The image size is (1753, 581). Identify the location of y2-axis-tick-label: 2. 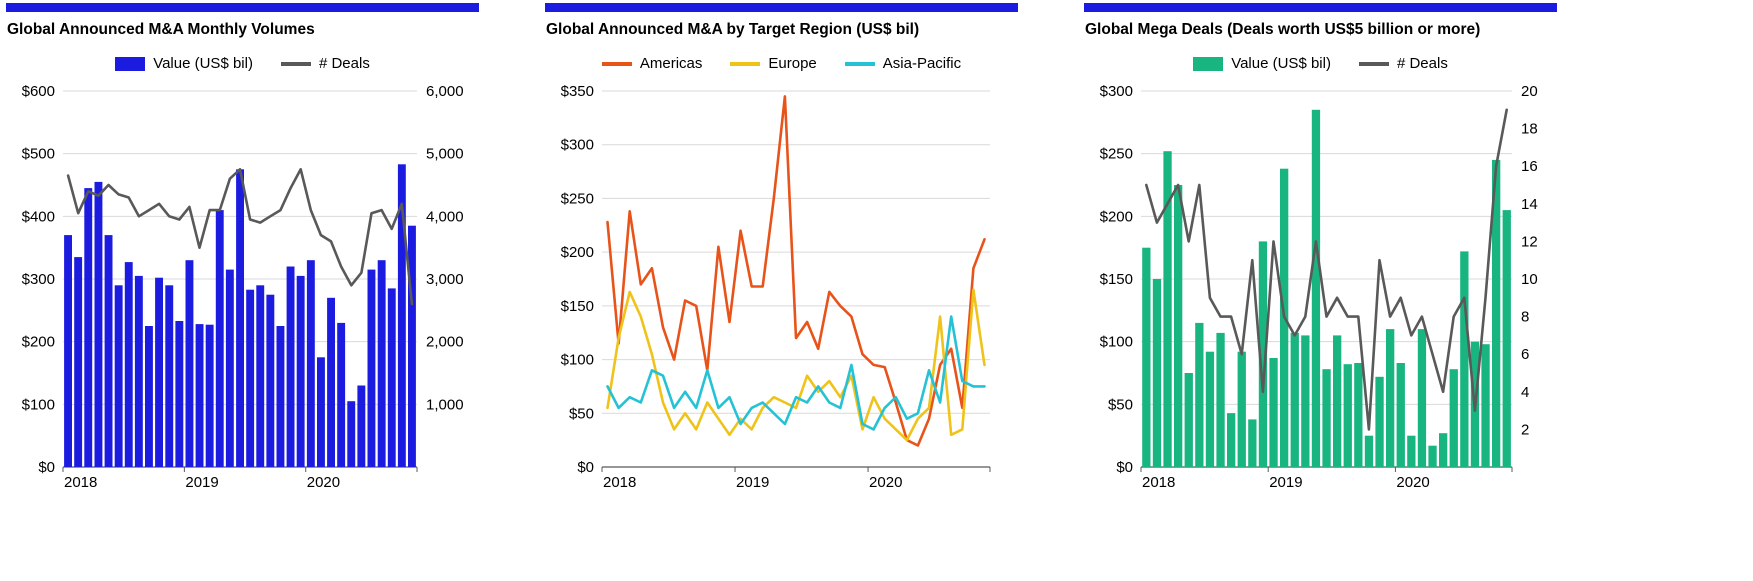
(1525, 429).